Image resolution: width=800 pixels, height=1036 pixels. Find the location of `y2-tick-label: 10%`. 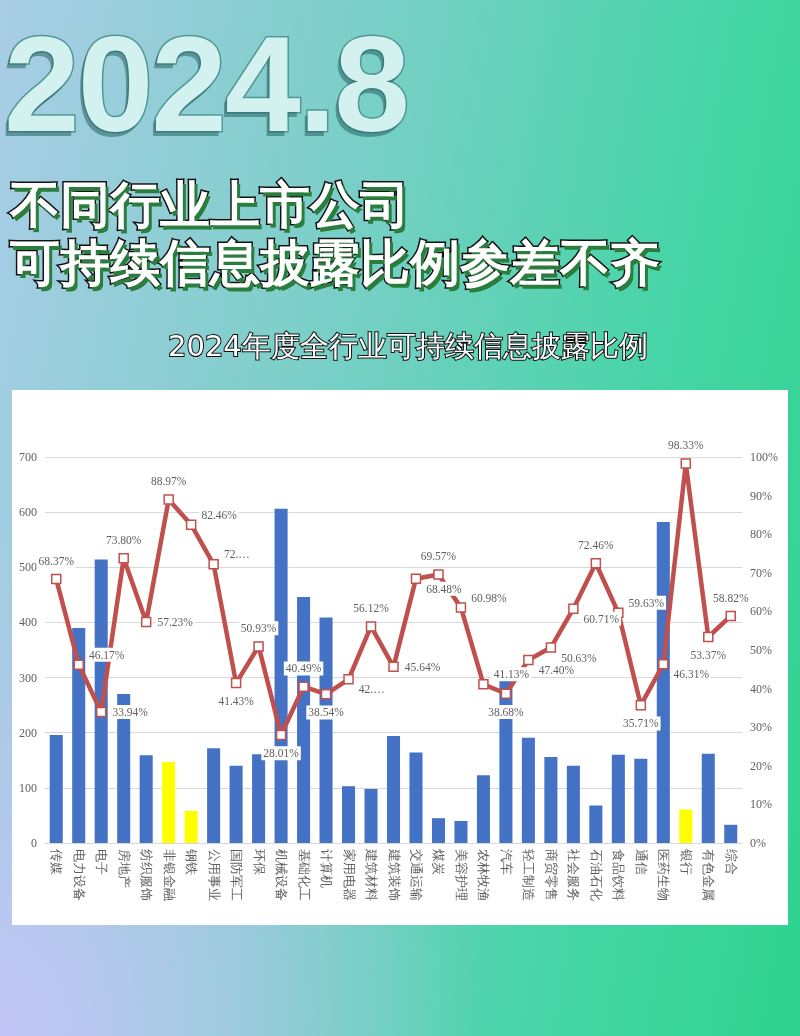

y2-tick-label: 10% is located at coordinates (761, 804).